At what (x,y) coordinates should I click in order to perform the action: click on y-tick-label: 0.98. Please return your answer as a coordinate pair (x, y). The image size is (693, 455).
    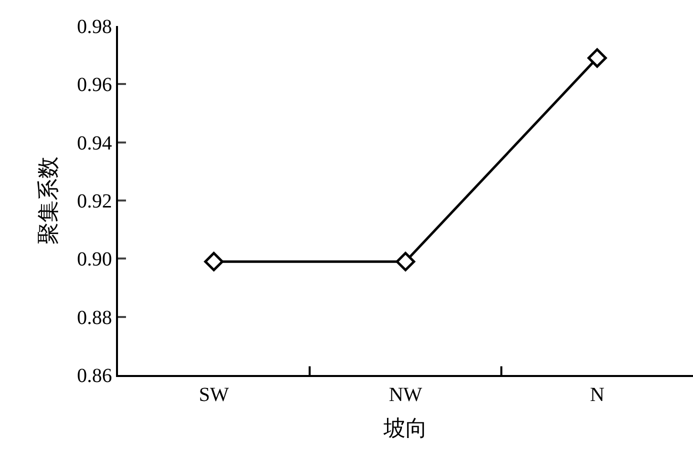
    Looking at the image, I should click on (94, 27).